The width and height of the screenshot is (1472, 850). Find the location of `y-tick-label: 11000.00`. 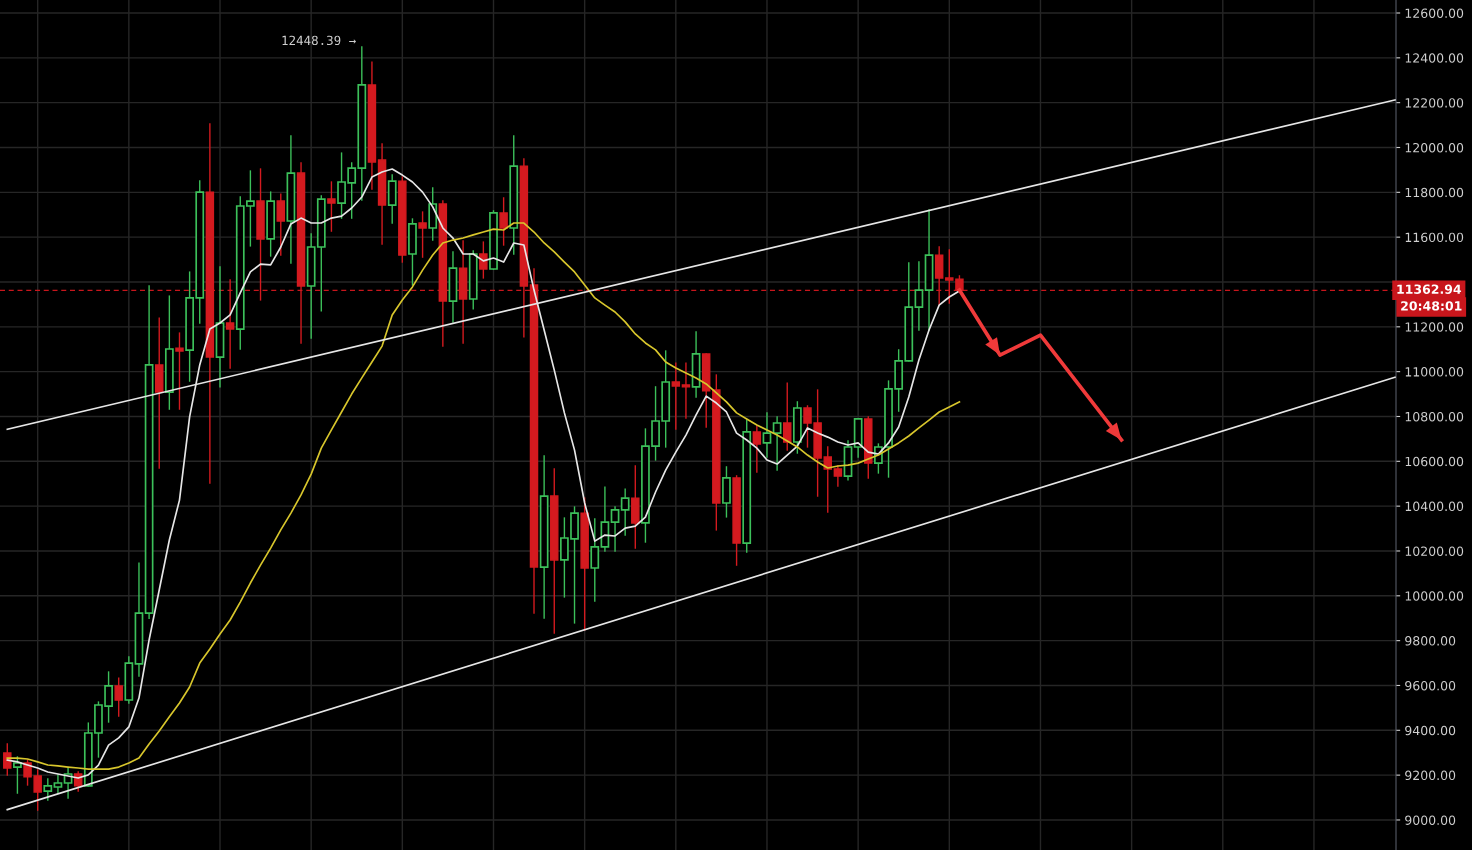

y-tick-label: 11000.00 is located at coordinates (1434, 372).